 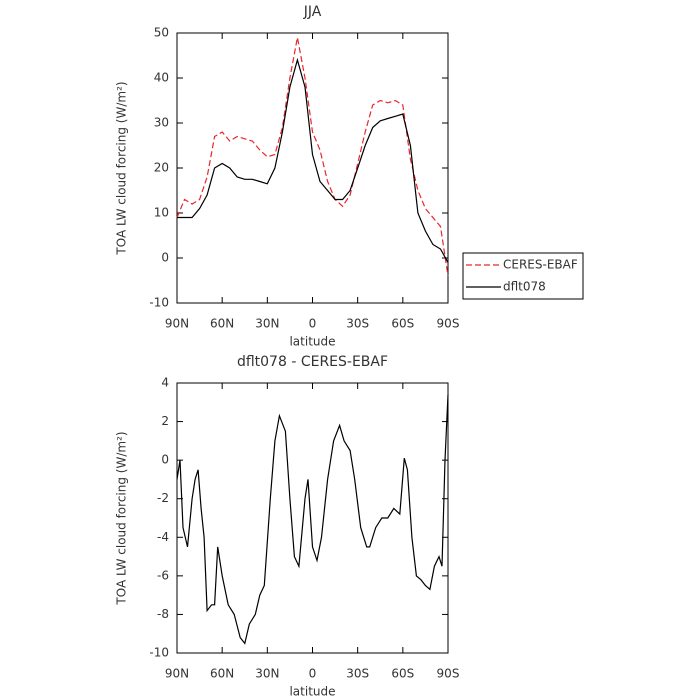 What do you see at coordinates (163, 537) in the screenshot?
I see `y-tick-label: -4` at bounding box center [163, 537].